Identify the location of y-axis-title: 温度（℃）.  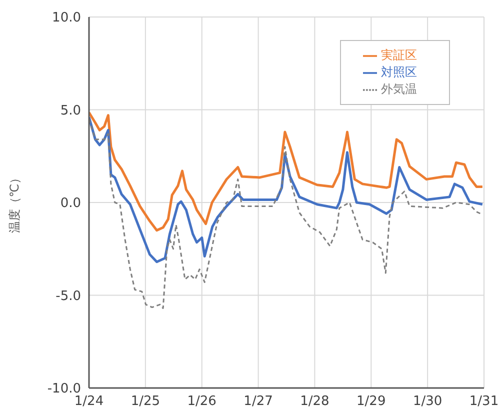
(14, 203).